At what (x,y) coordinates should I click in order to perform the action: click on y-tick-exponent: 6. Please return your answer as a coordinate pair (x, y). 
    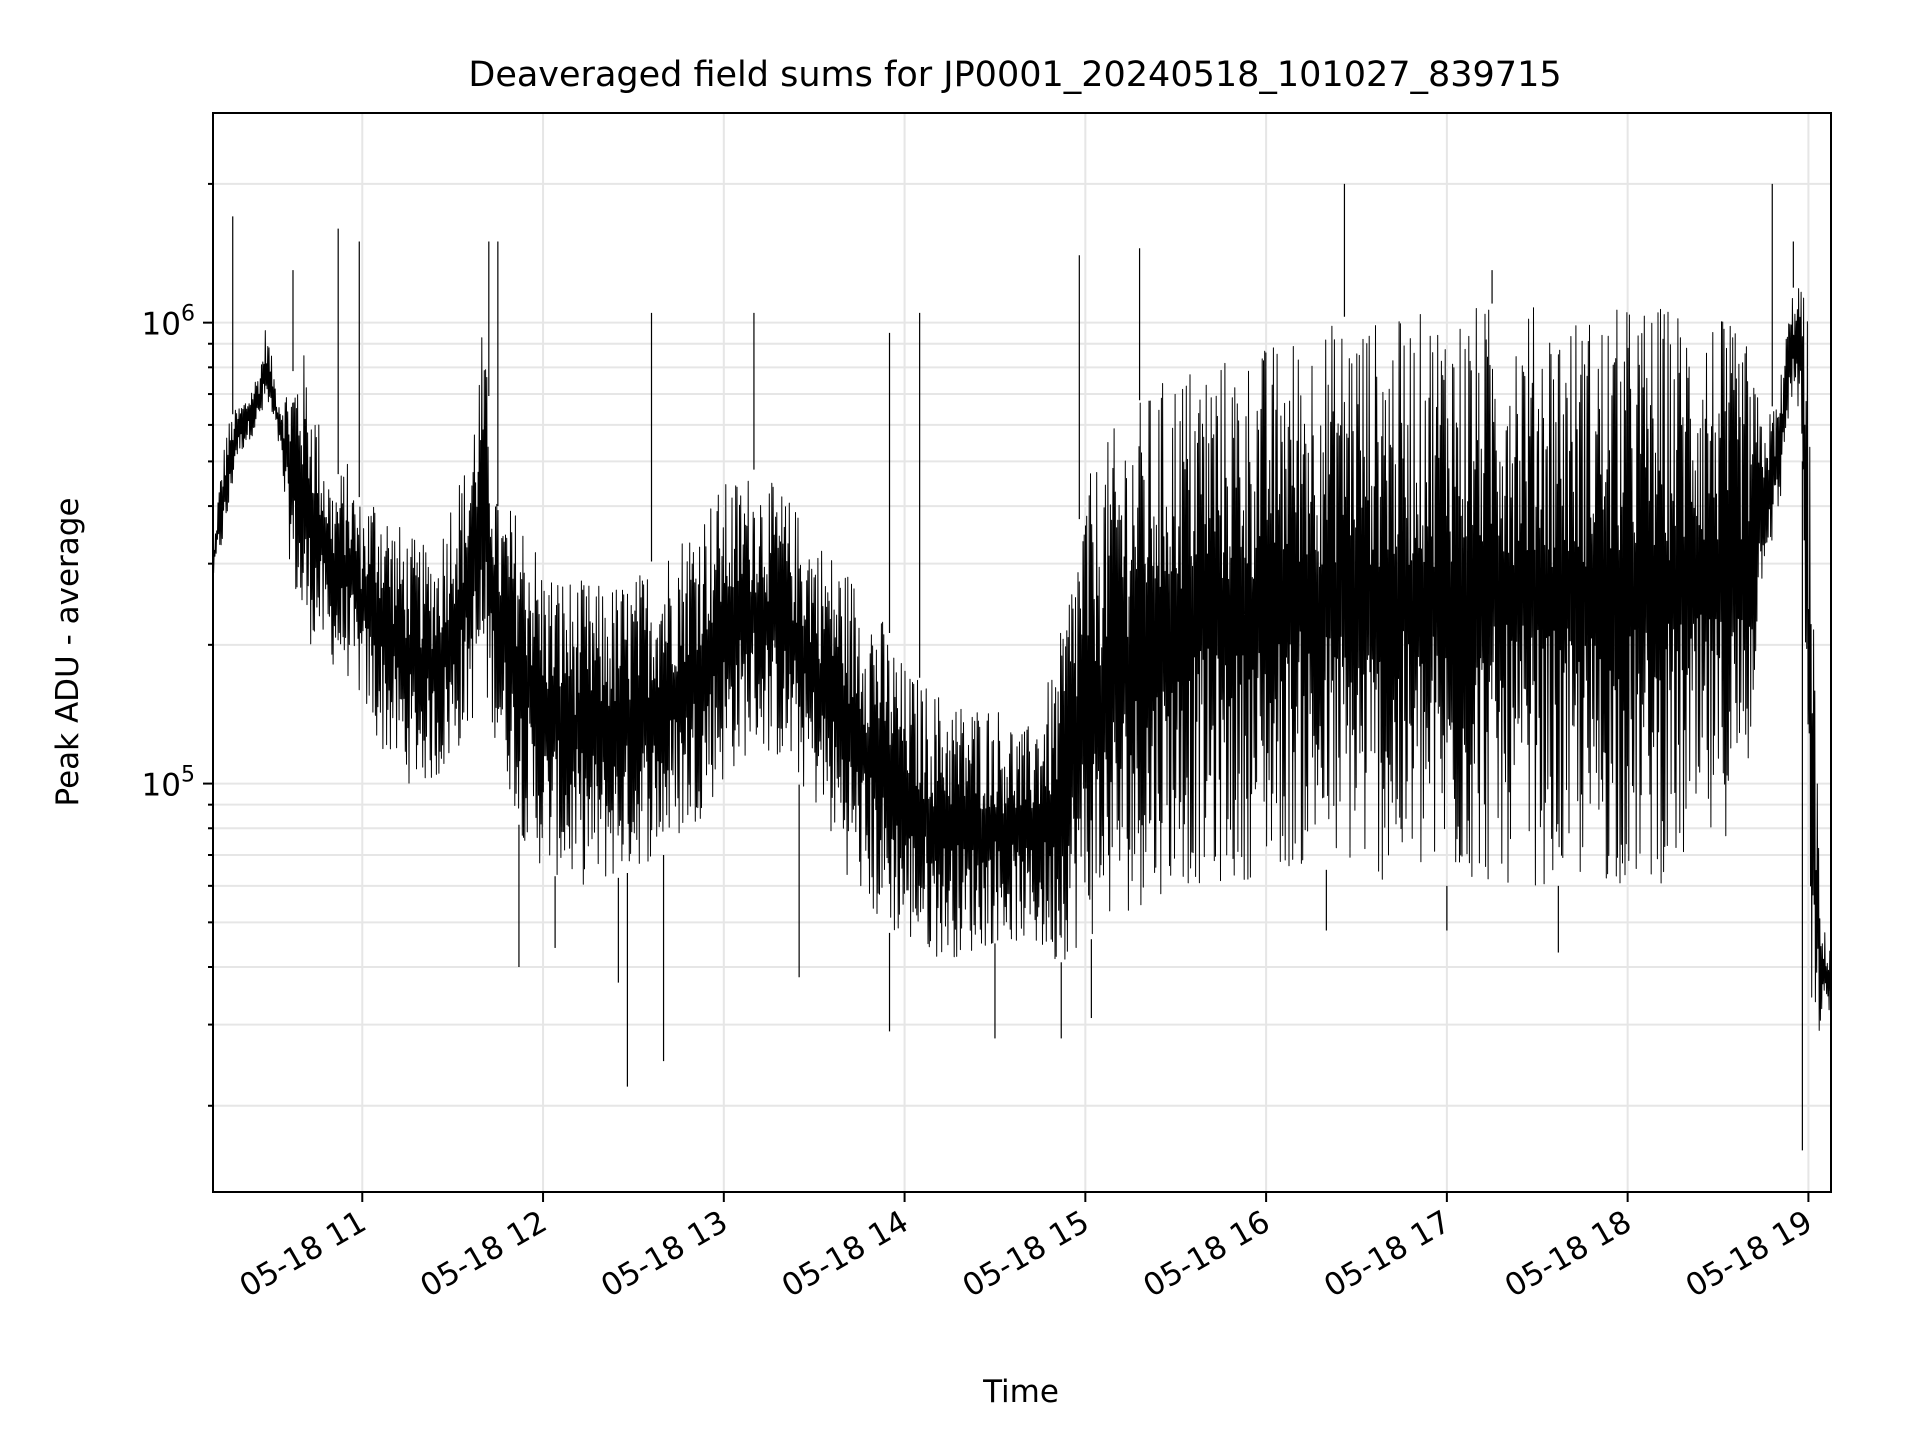
    Looking at the image, I should click on (188, 314).